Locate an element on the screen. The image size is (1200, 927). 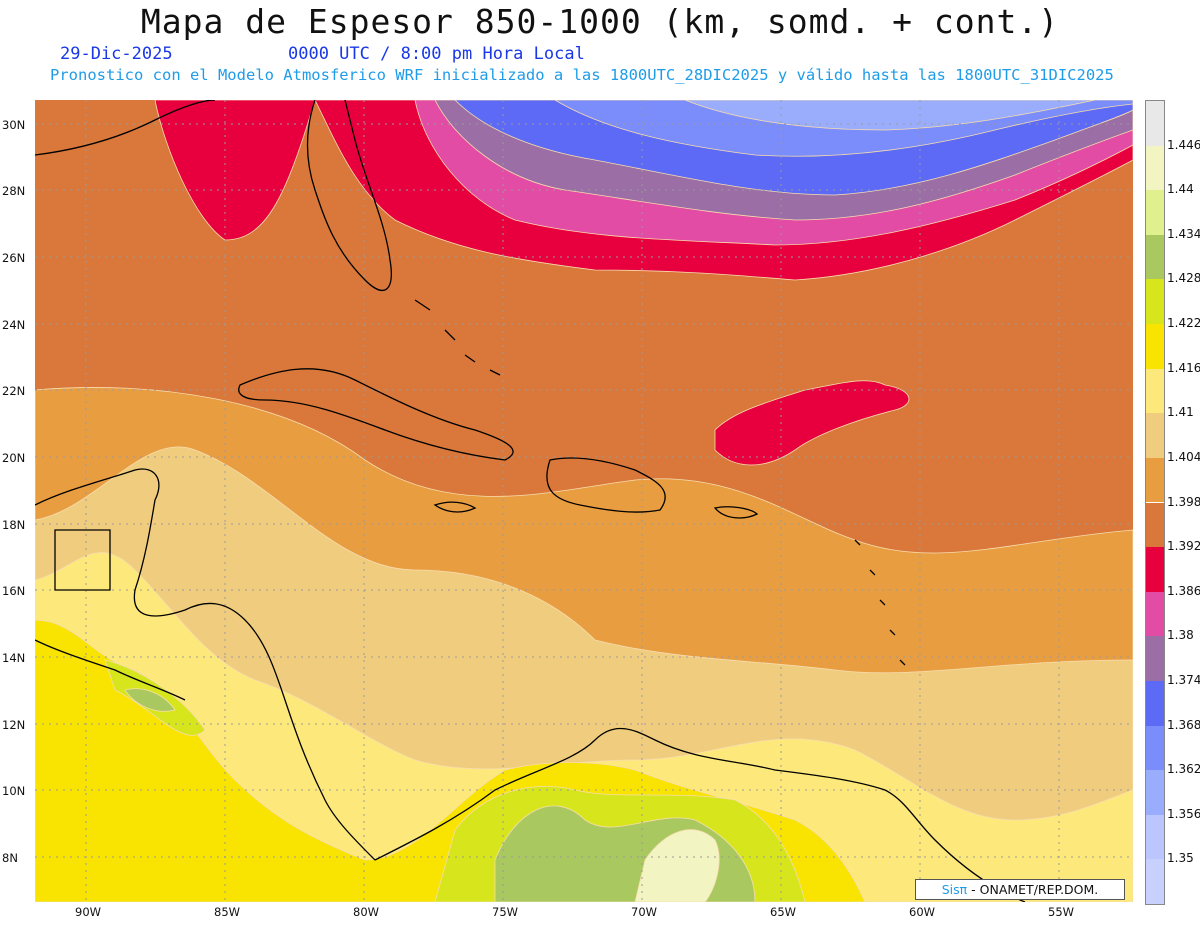
lat-label: 30N is located at coordinates (14, 125).